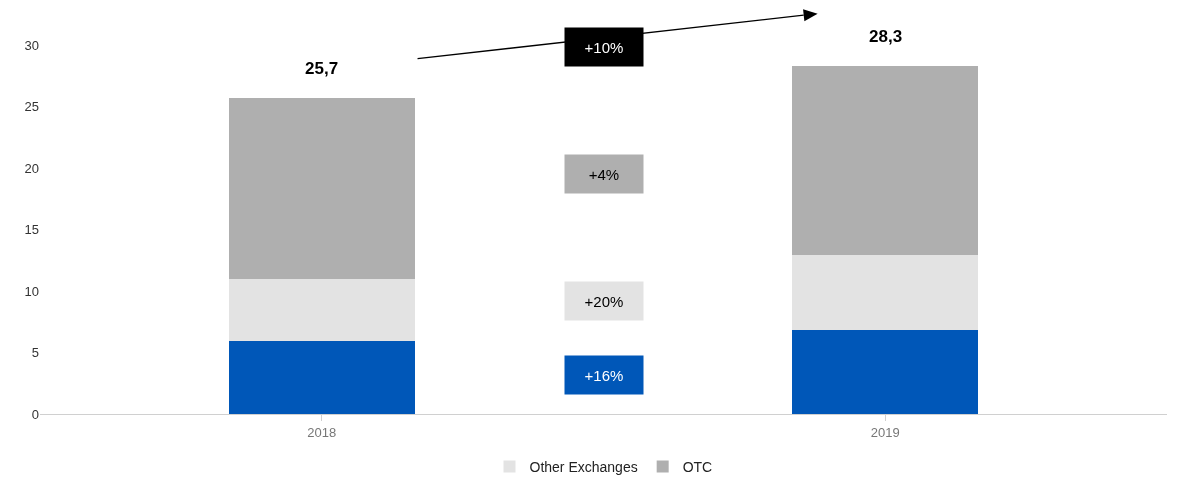  Describe the element at coordinates (886, 36) in the screenshot. I see `total-label: 28,3` at that location.